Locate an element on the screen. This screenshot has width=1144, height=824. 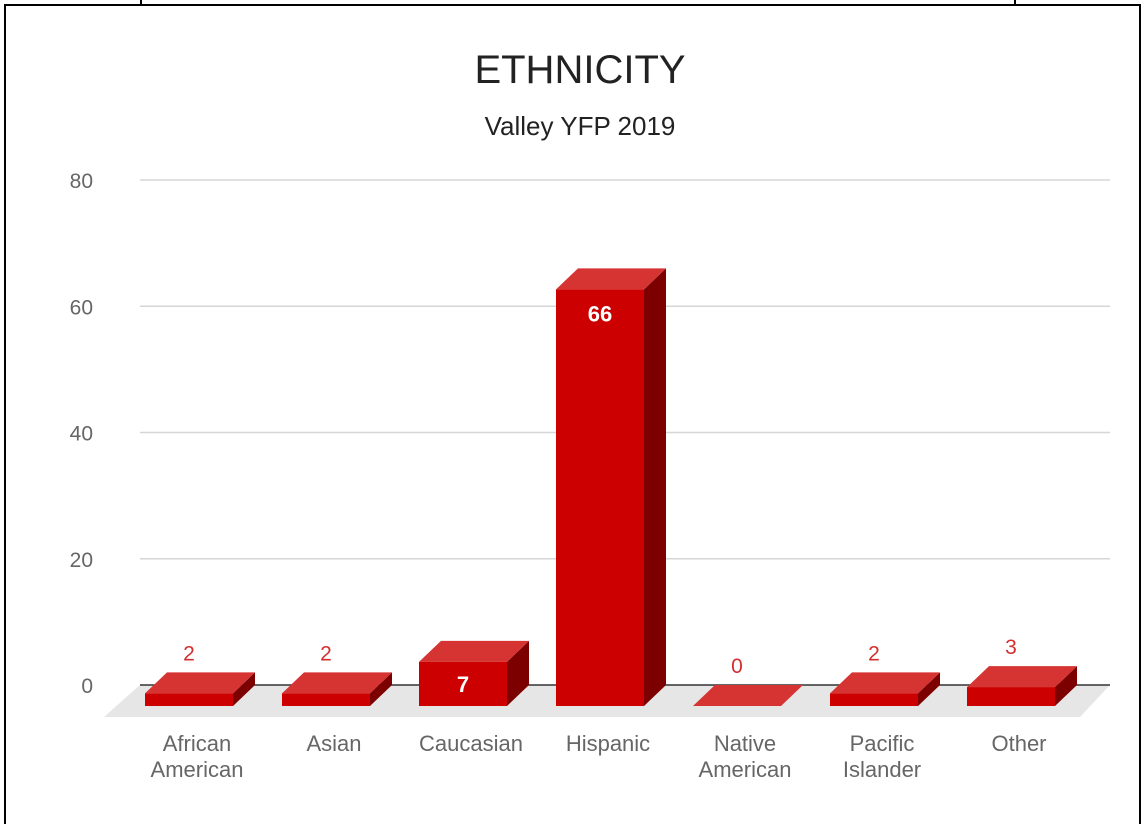
x-tick-label: Other is located at coordinates (1018, 743).